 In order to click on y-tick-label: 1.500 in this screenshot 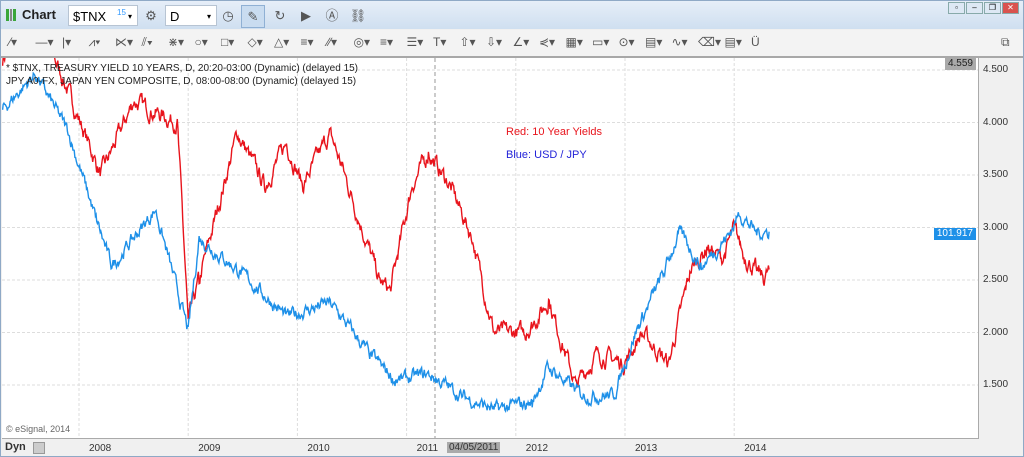, I will do `click(996, 384)`.